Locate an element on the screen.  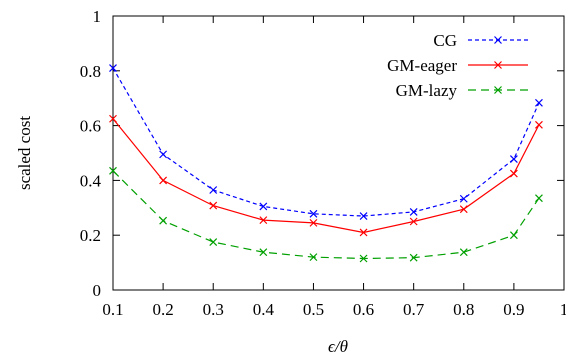
x-tick-label: 0.8 is located at coordinates (463, 309).